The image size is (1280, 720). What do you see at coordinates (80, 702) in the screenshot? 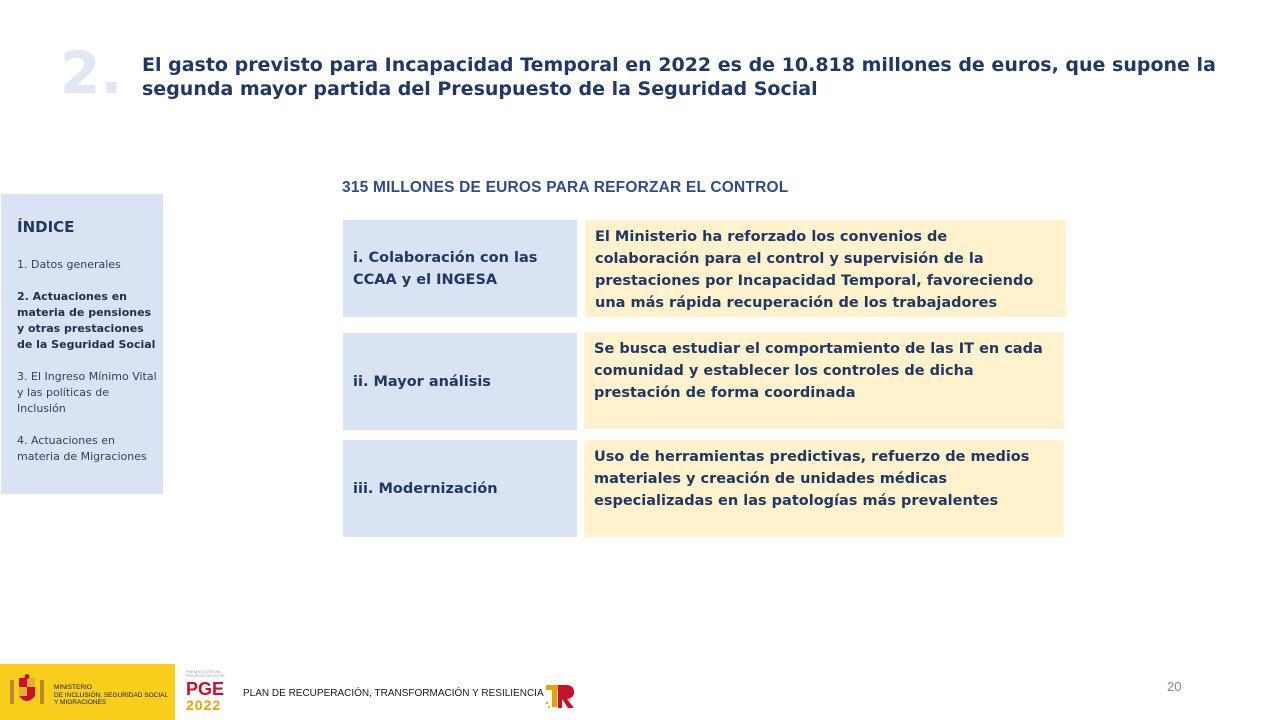
I see `ministry-line: Y MIGRACIONES` at bounding box center [80, 702].